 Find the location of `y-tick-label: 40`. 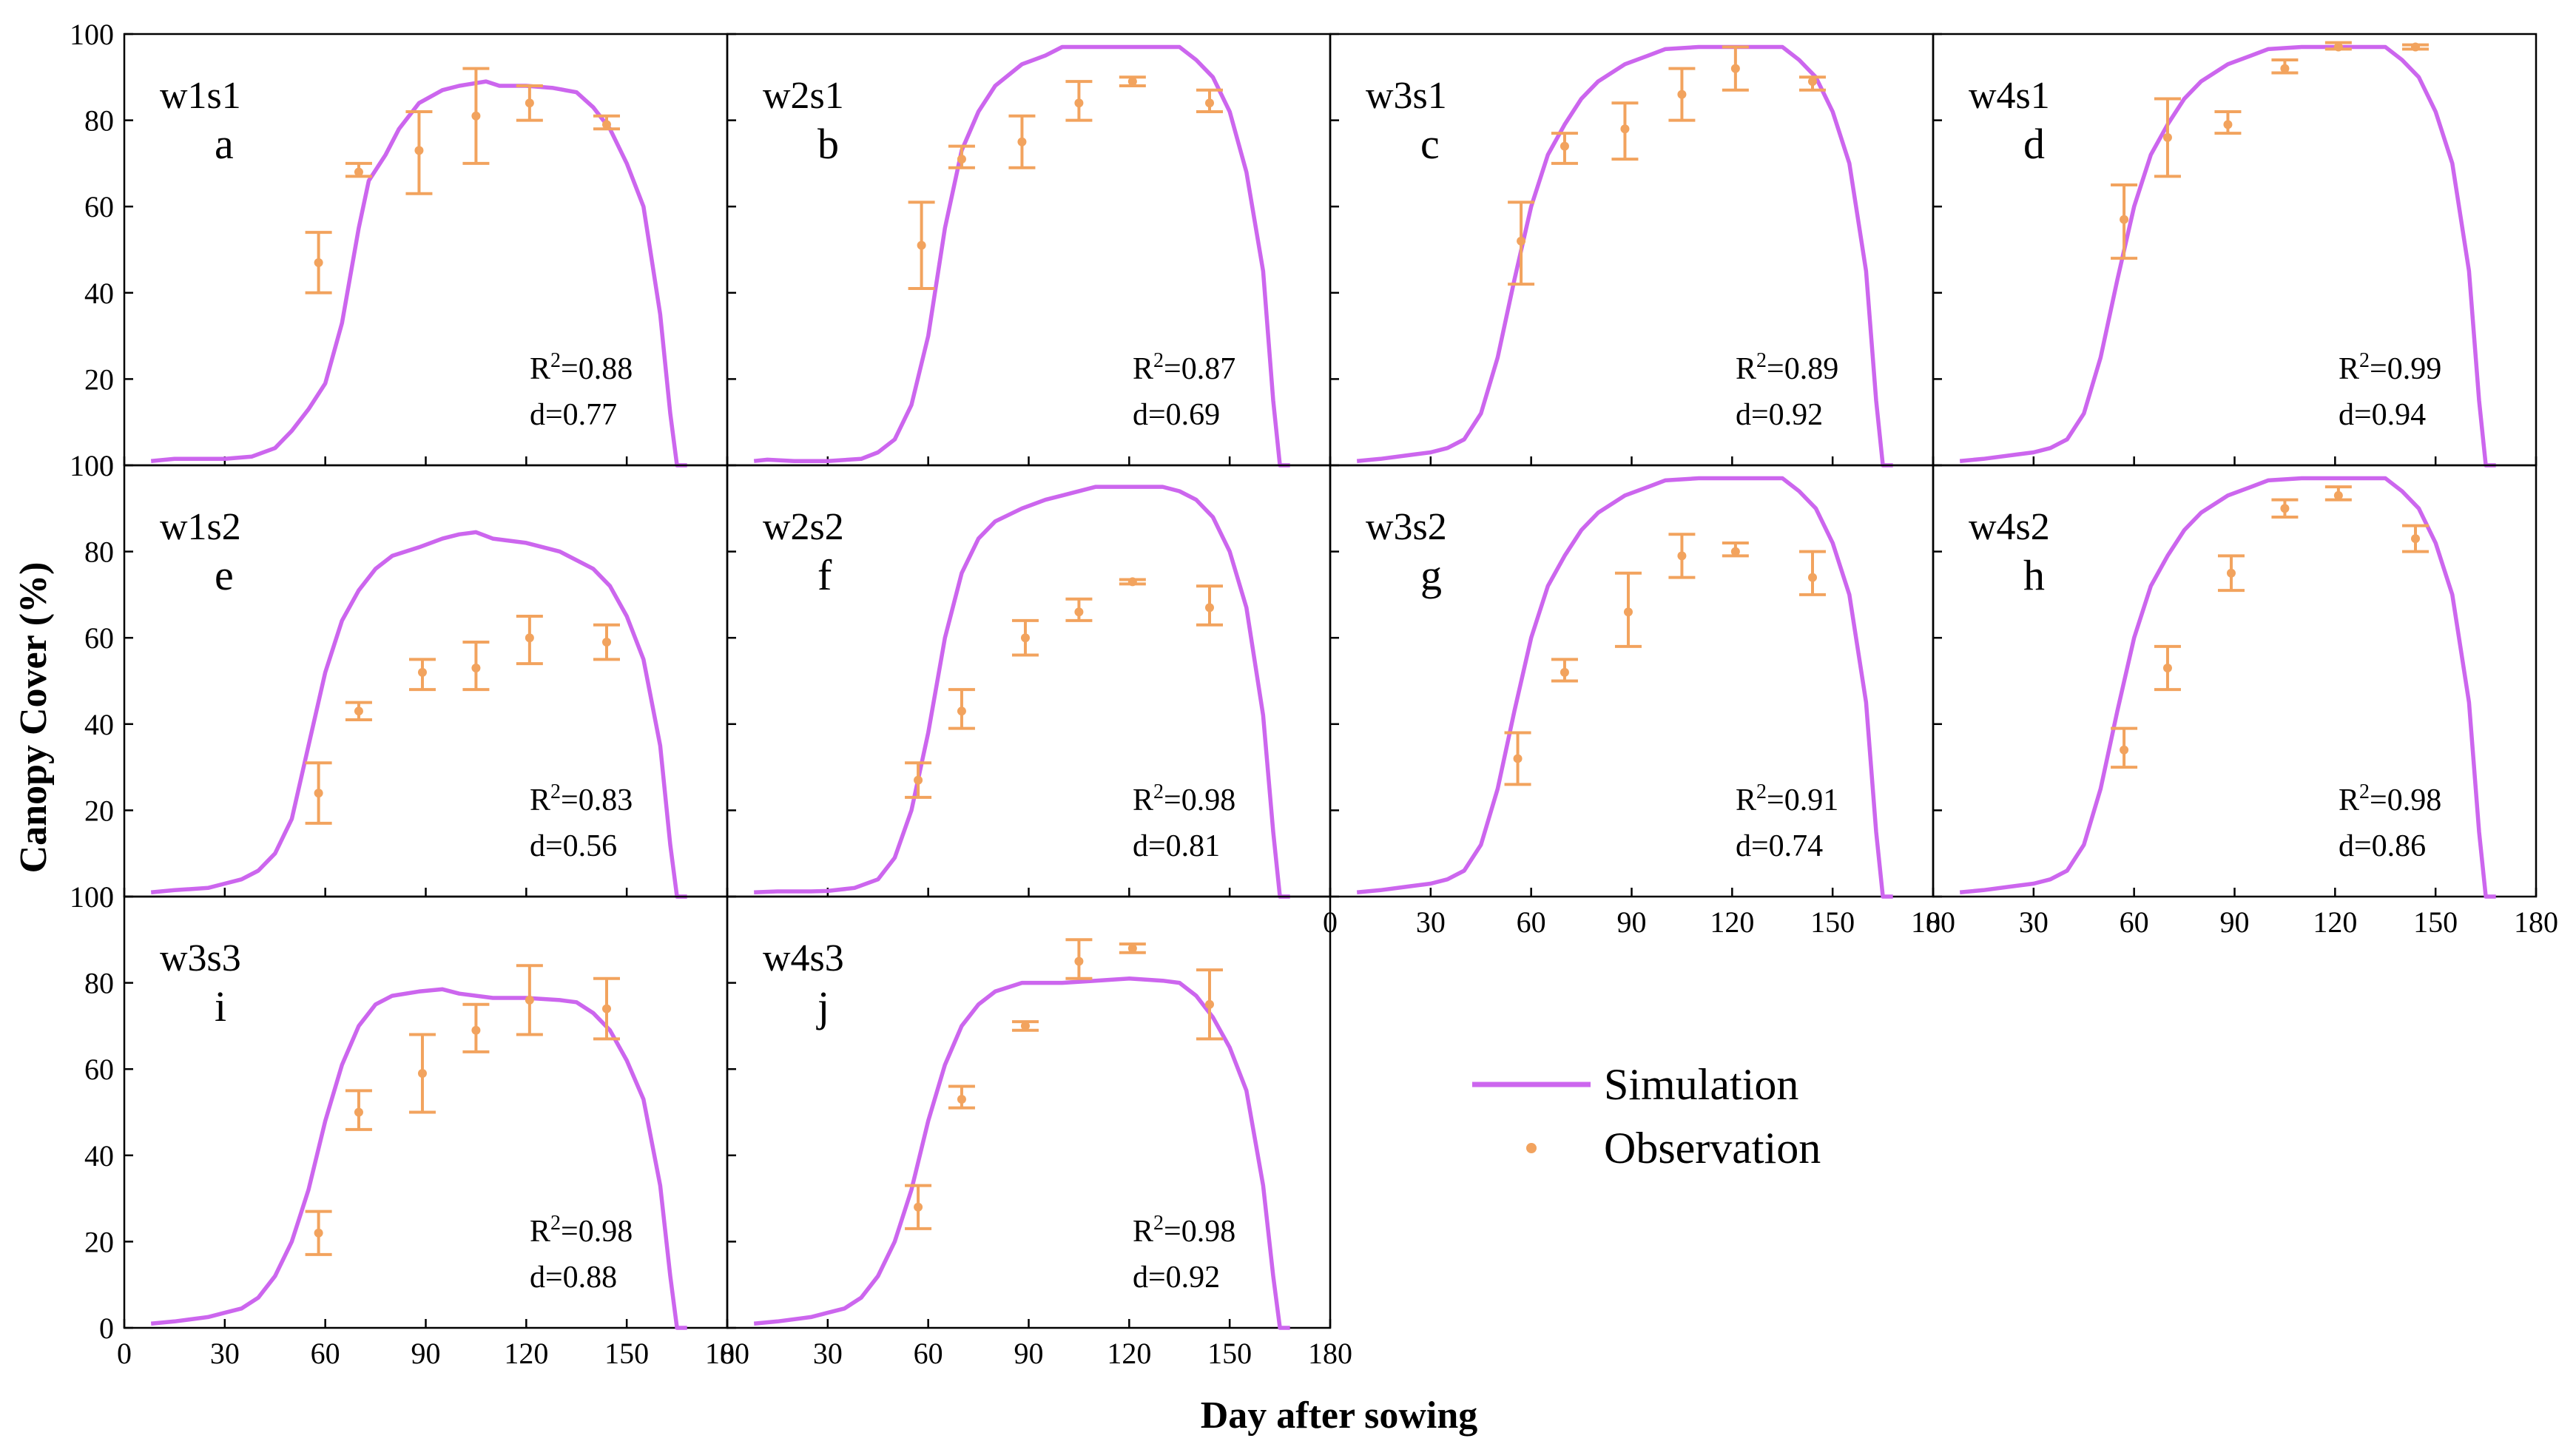

y-tick-label: 40 is located at coordinates (99, 1156).